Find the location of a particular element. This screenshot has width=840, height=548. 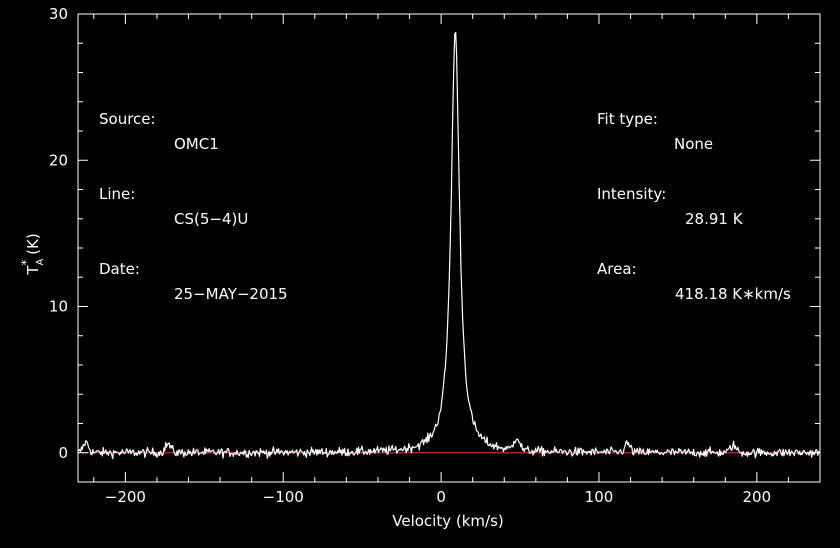

x-tick-label: 100 is located at coordinates (599, 497).